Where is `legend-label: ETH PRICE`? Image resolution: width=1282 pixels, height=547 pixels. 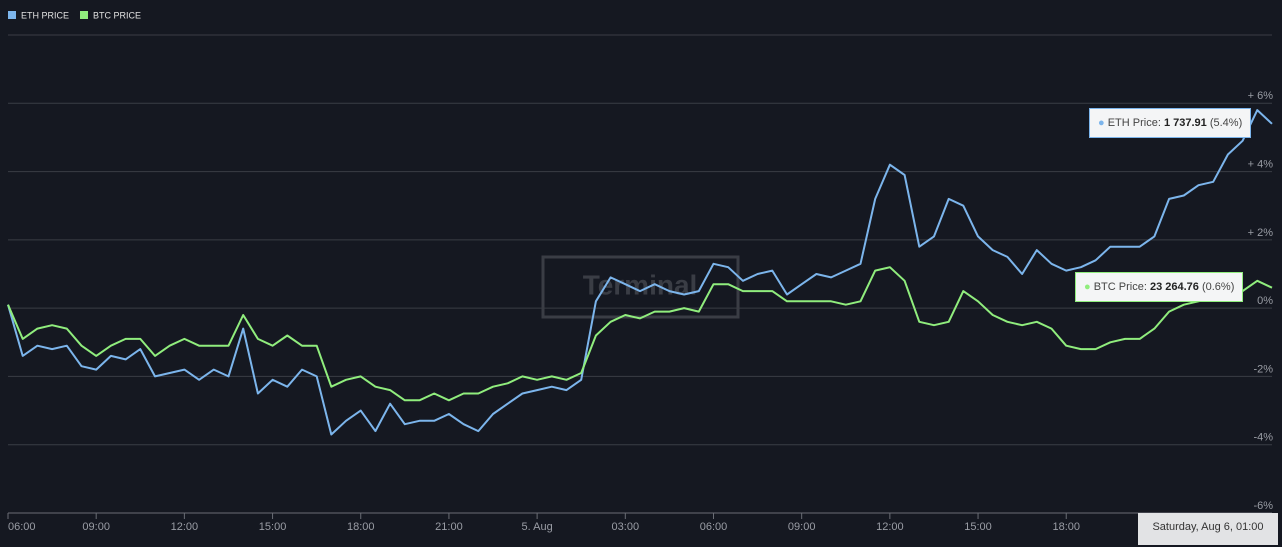 legend-label: ETH PRICE is located at coordinates (45, 15).